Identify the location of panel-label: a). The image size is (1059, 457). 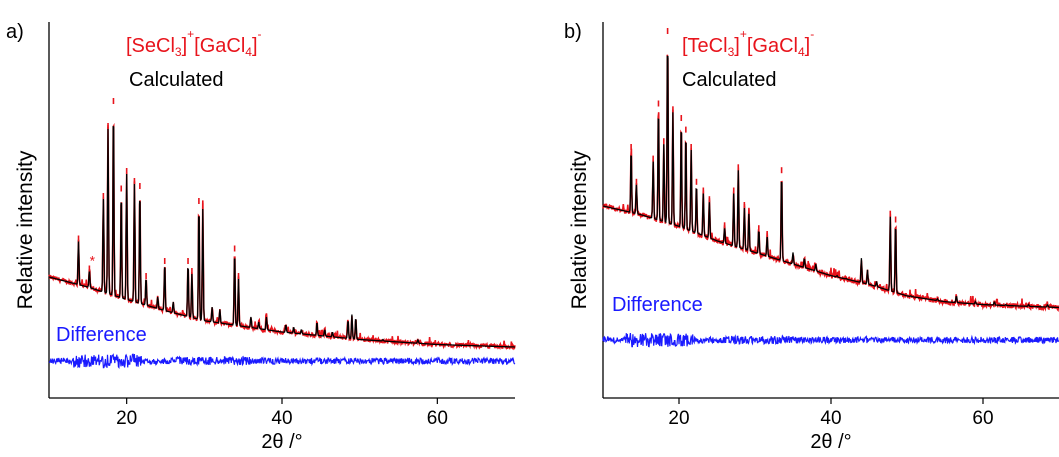
(15, 32).